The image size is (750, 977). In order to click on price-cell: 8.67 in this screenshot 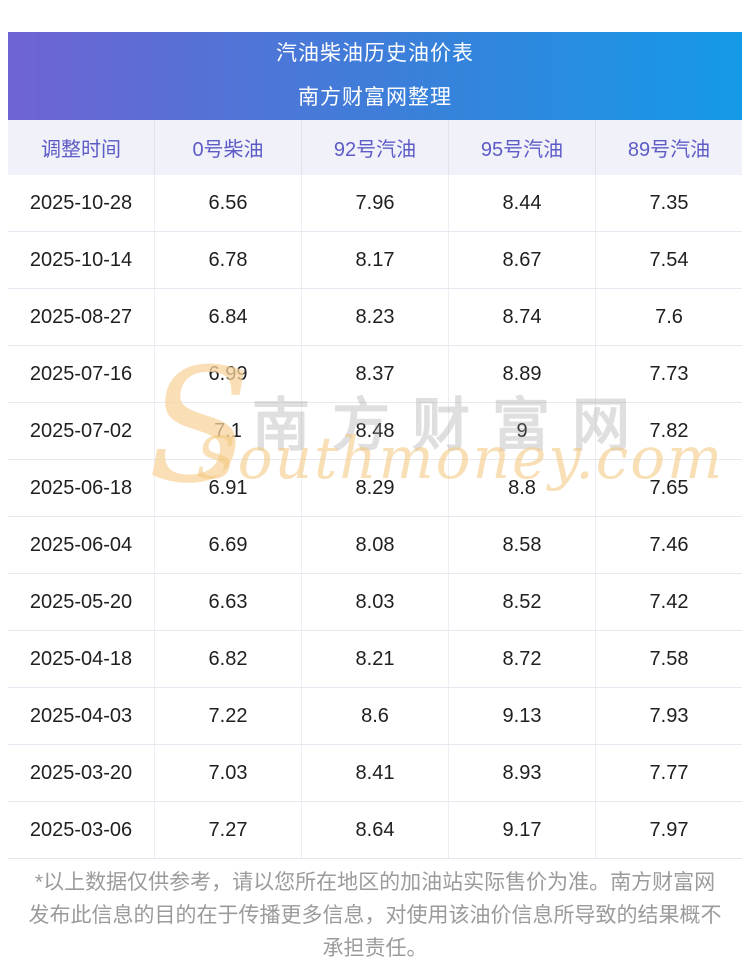, I will do `click(521, 260)`.